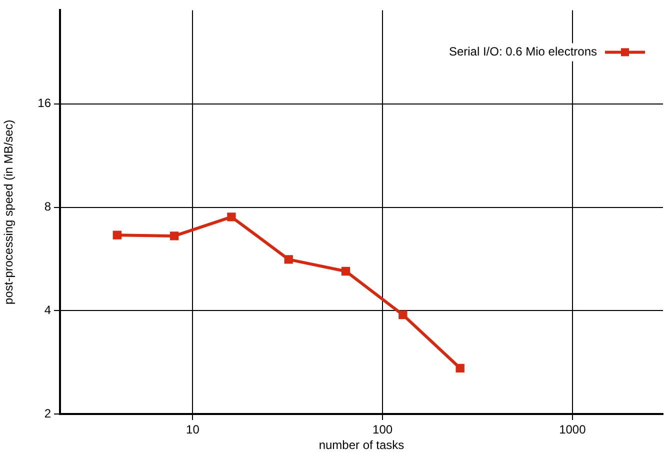 The width and height of the screenshot is (670, 455). Describe the element at coordinates (48, 207) in the screenshot. I see `y-tick-label: 8` at that location.